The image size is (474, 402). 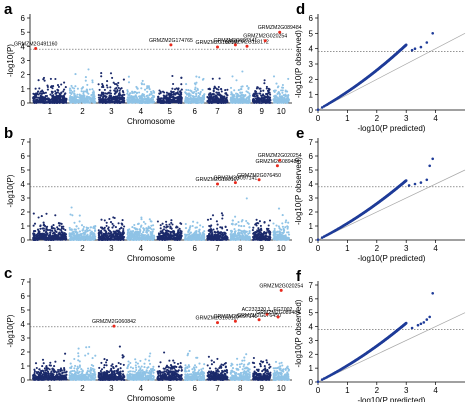 What do you see at coordinates (36, 44) in the screenshot?
I see `gene-label: GRMZM2G491160` at bounding box center [36, 44].